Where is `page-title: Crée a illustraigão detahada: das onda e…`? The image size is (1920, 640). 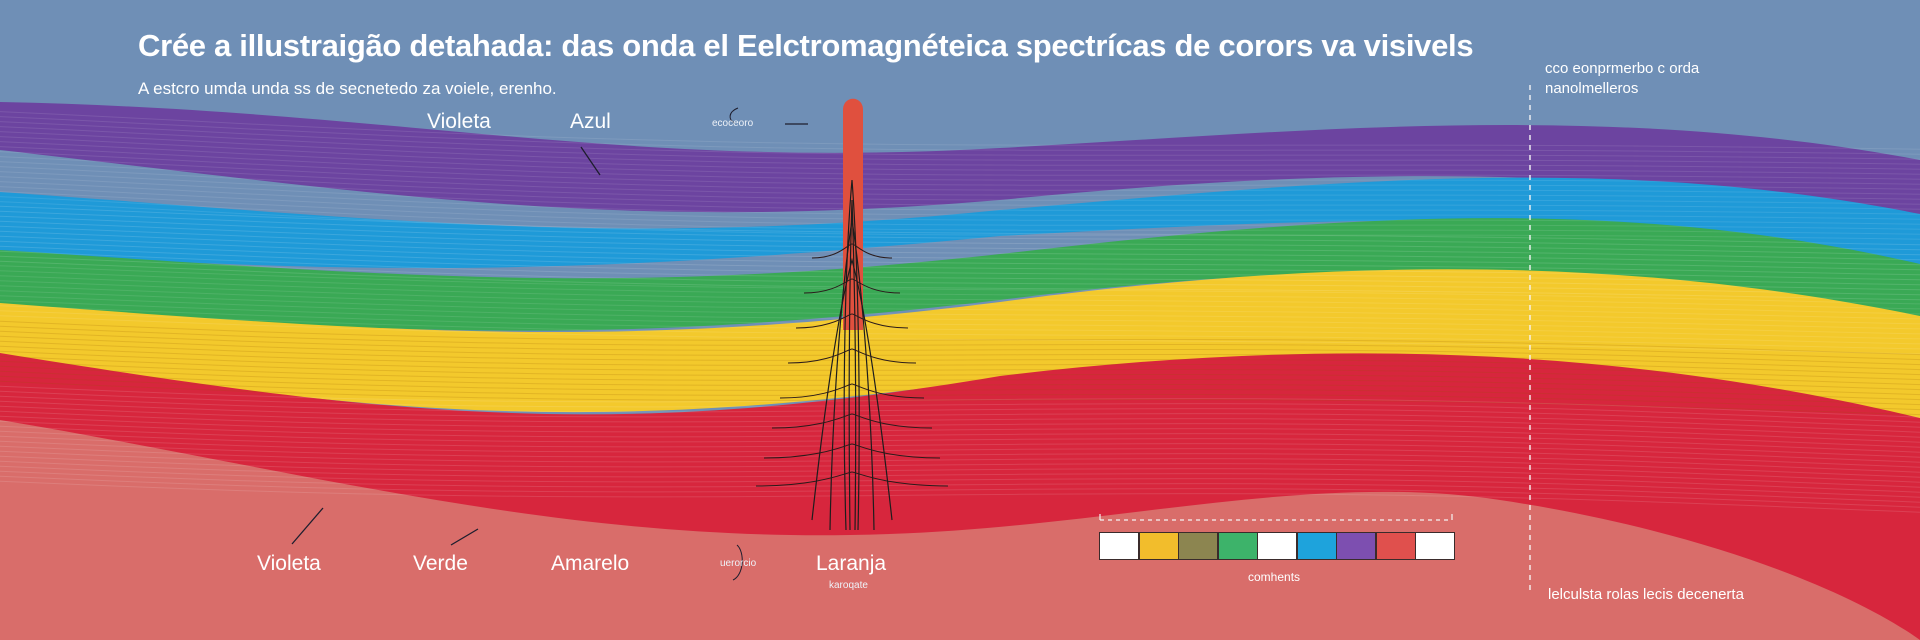
page-title: Crée a illustraigão detahada: das onda e… is located at coordinates (806, 45).